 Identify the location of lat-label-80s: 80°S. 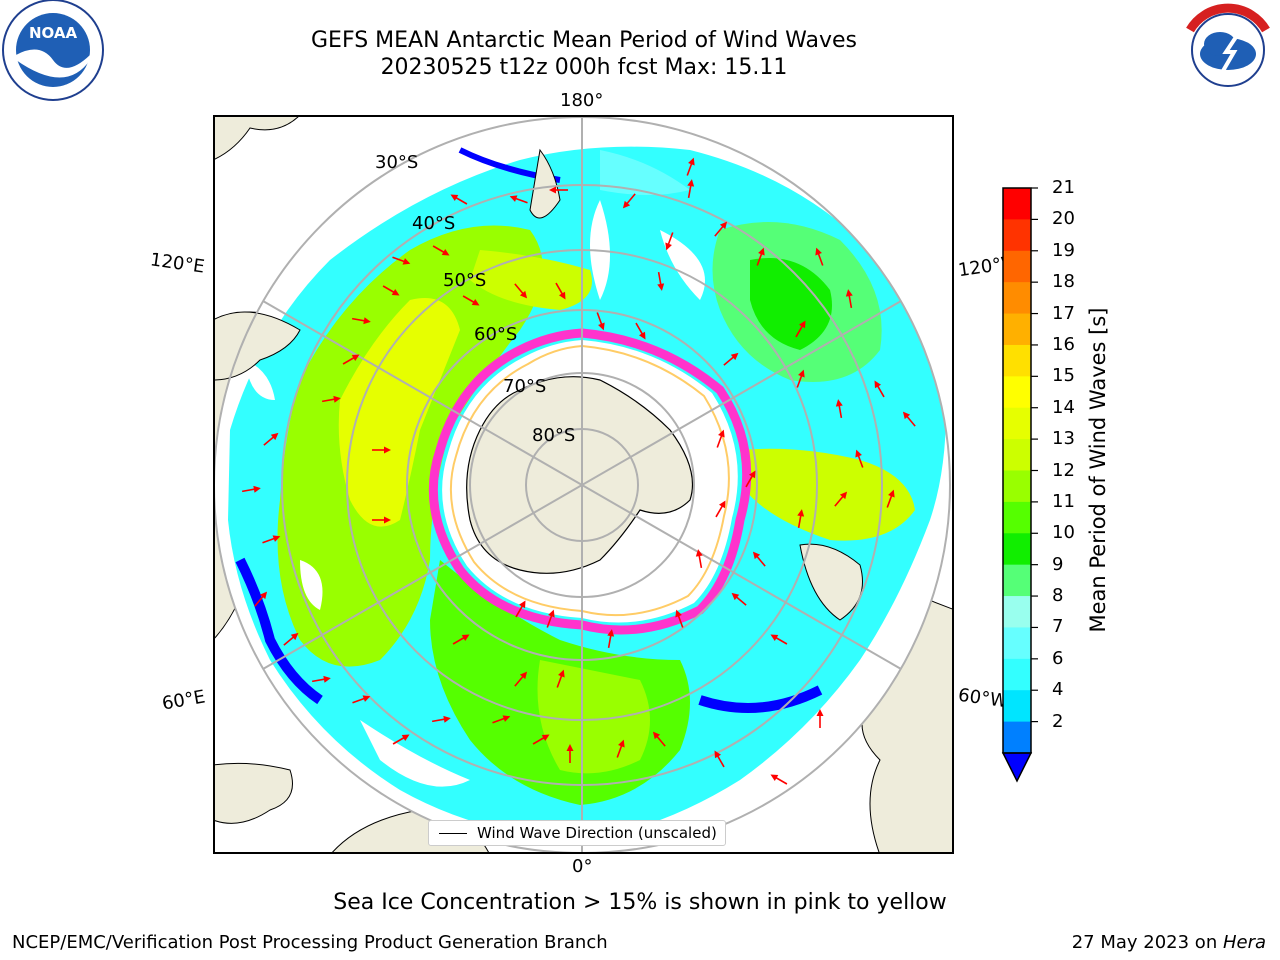
(554, 435).